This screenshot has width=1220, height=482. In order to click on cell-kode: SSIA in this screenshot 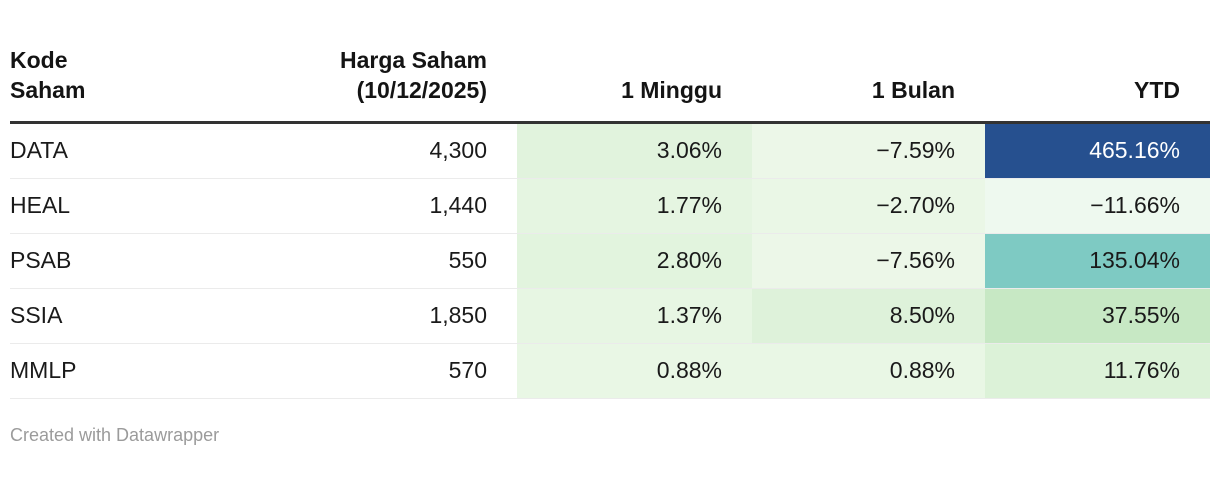, I will do `click(150, 316)`.